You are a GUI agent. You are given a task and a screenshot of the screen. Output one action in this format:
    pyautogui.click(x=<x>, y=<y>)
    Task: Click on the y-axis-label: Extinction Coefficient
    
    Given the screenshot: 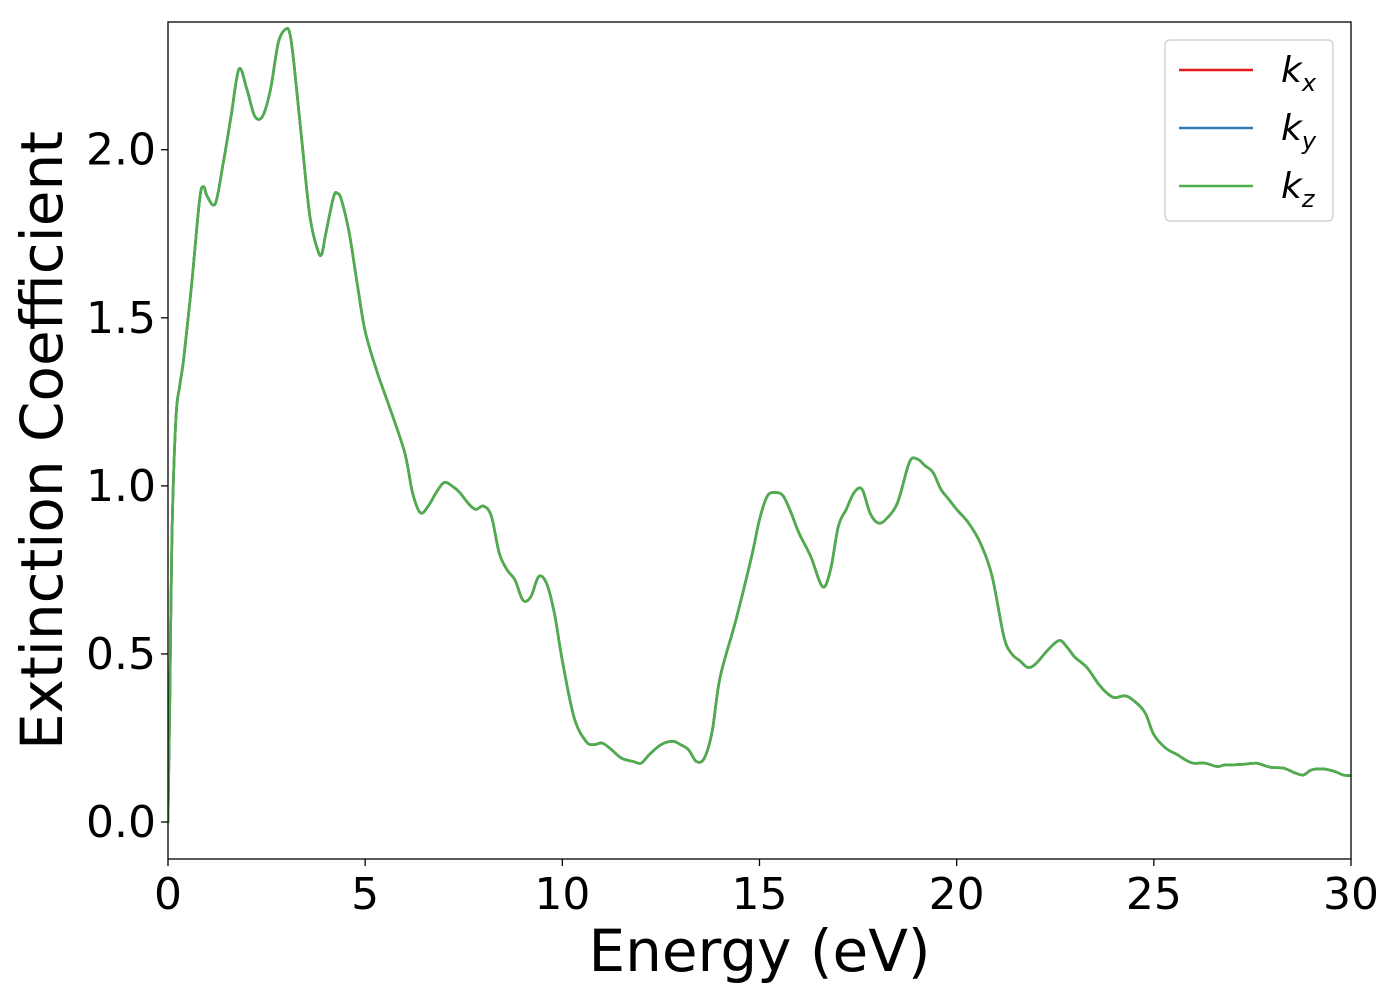 What is the action you would take?
    pyautogui.click(x=42, y=440)
    